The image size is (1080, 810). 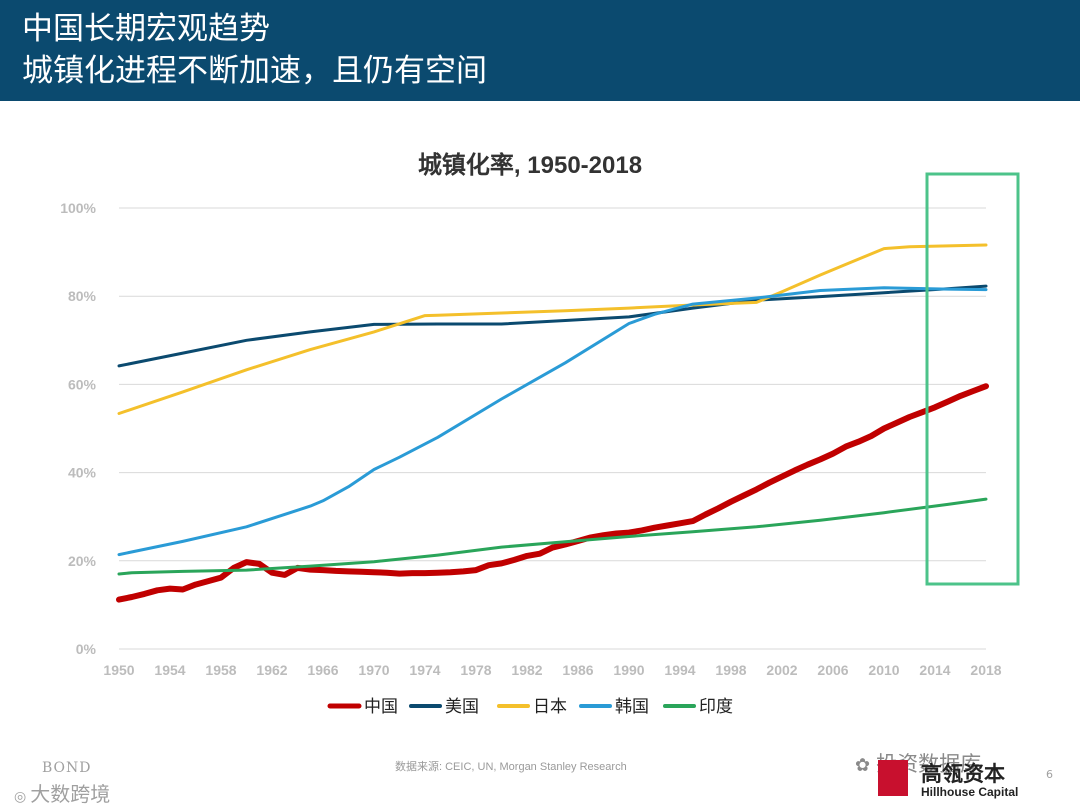 What do you see at coordinates (381, 706) in the screenshot?
I see `legend-label: 中国` at bounding box center [381, 706].